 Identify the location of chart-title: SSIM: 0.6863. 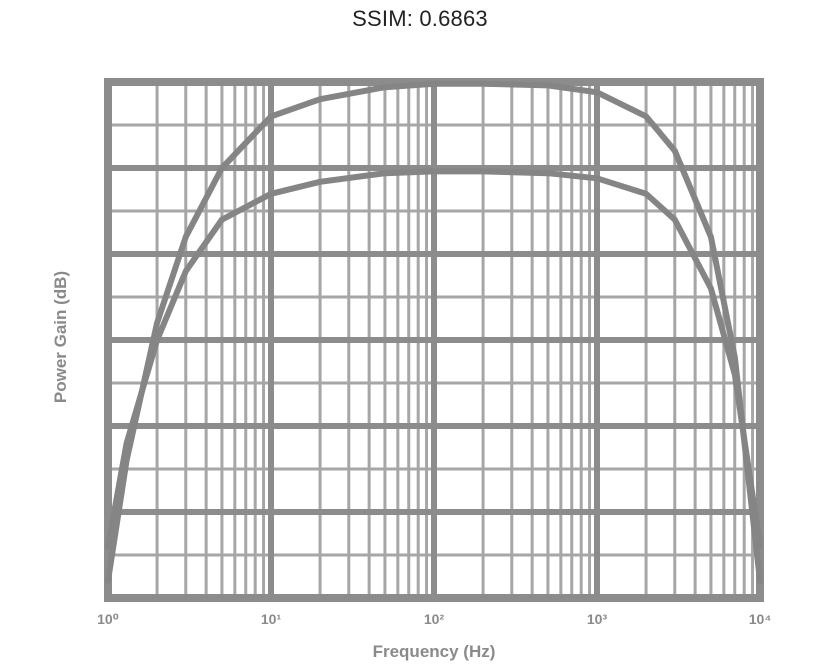
(420, 18).